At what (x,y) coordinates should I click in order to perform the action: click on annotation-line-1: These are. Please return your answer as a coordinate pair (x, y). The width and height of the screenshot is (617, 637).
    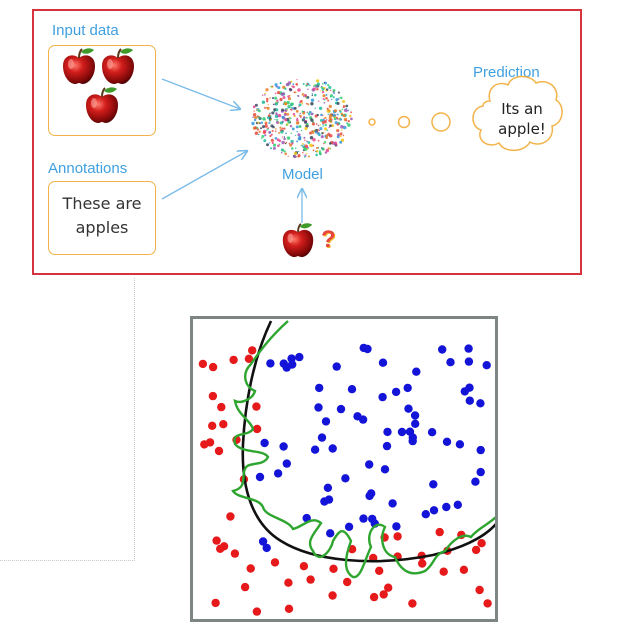
    Looking at the image, I should click on (102, 203).